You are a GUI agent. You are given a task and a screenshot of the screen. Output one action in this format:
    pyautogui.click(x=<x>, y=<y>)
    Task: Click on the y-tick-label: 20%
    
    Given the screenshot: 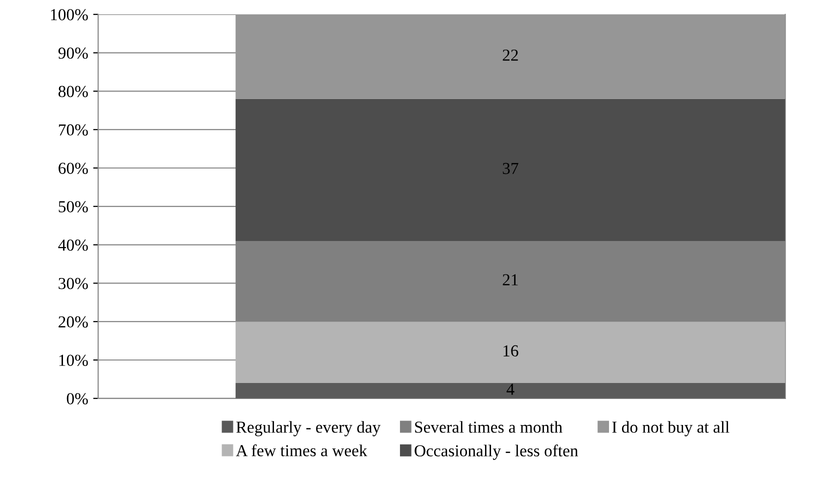 What is the action you would take?
    pyautogui.click(x=73, y=322)
    